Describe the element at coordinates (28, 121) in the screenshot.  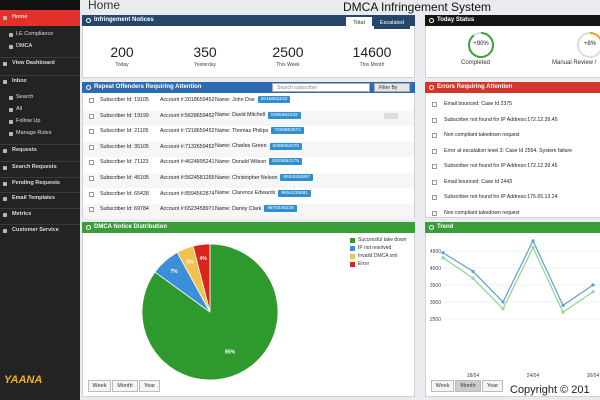
I see `sidebar-item: Follow Up` at that location.